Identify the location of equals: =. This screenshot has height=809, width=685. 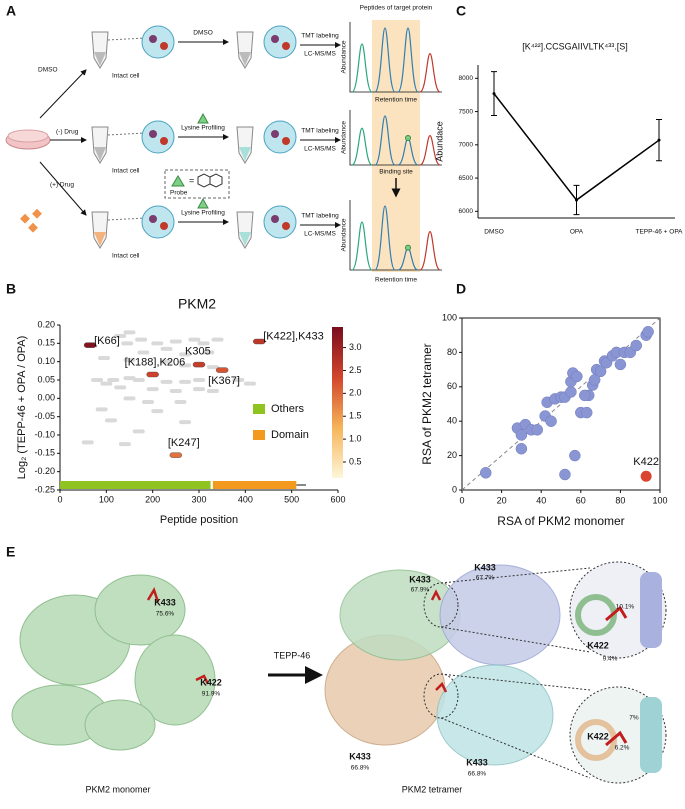
(191, 180).